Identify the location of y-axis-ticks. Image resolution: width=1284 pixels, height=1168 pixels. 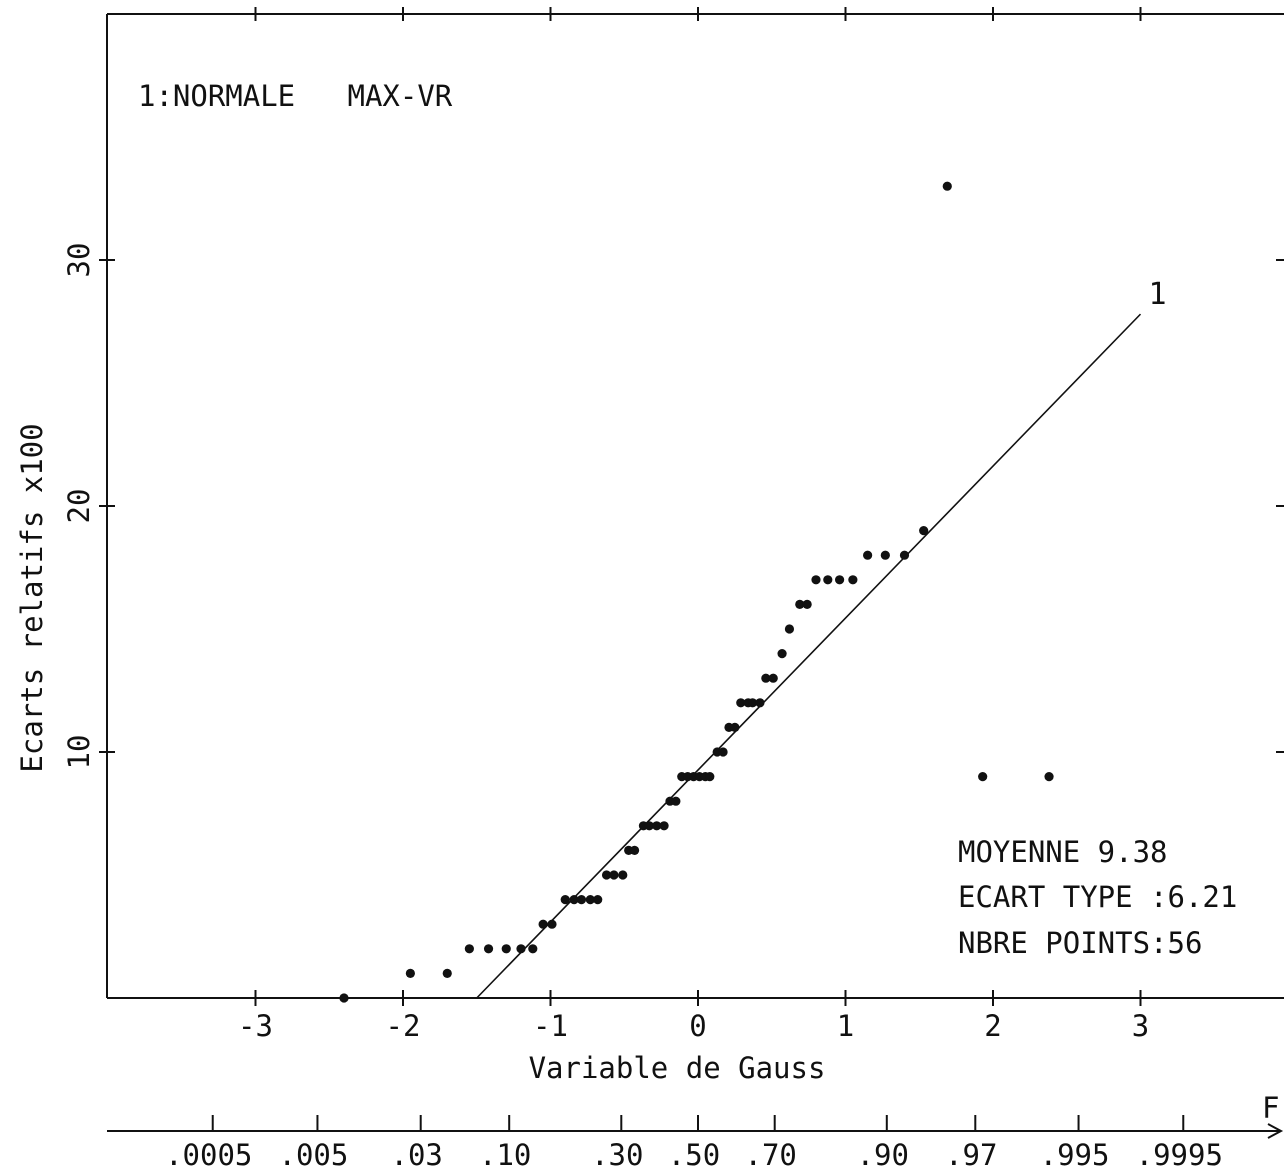
(107, 506).